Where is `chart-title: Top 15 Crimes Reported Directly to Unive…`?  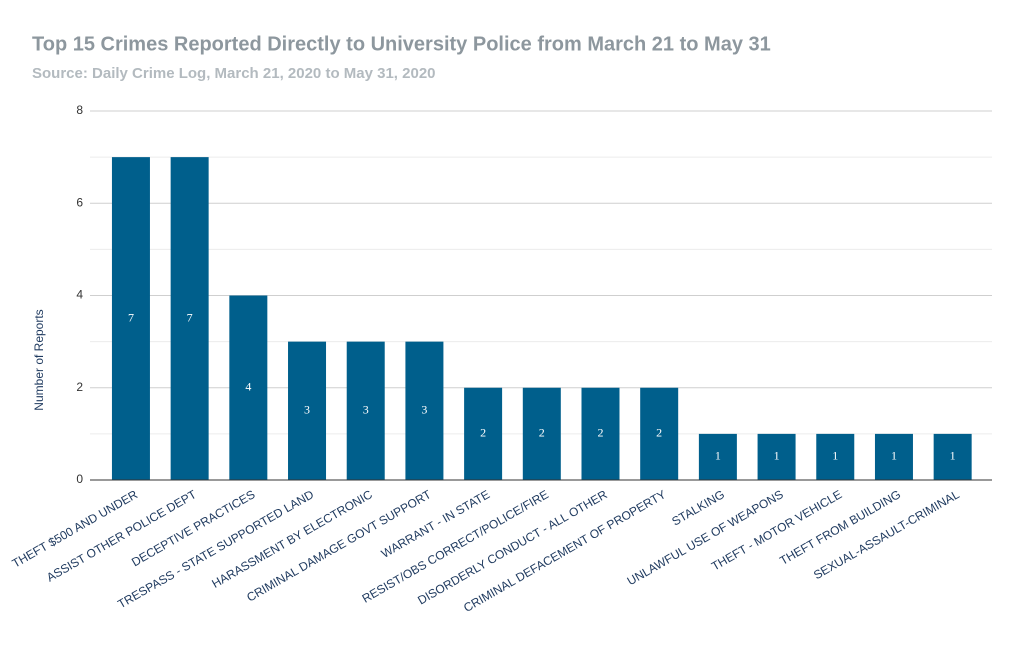
chart-title: Top 15 Crimes Reported Directly to Unive… is located at coordinates (401, 44).